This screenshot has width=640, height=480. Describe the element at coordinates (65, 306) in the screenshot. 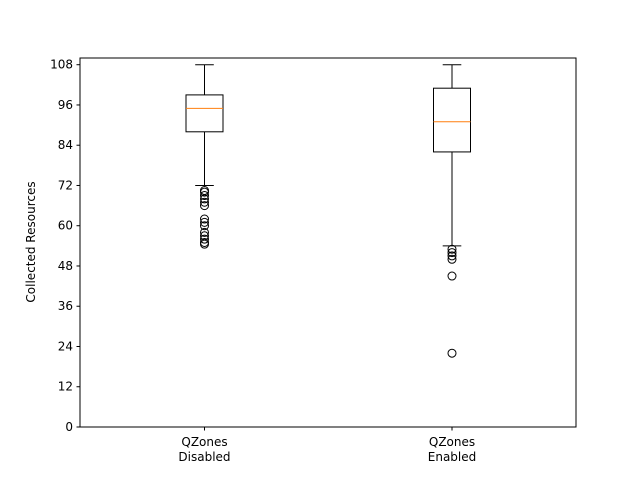

I see `y-tick-label: 36` at that location.